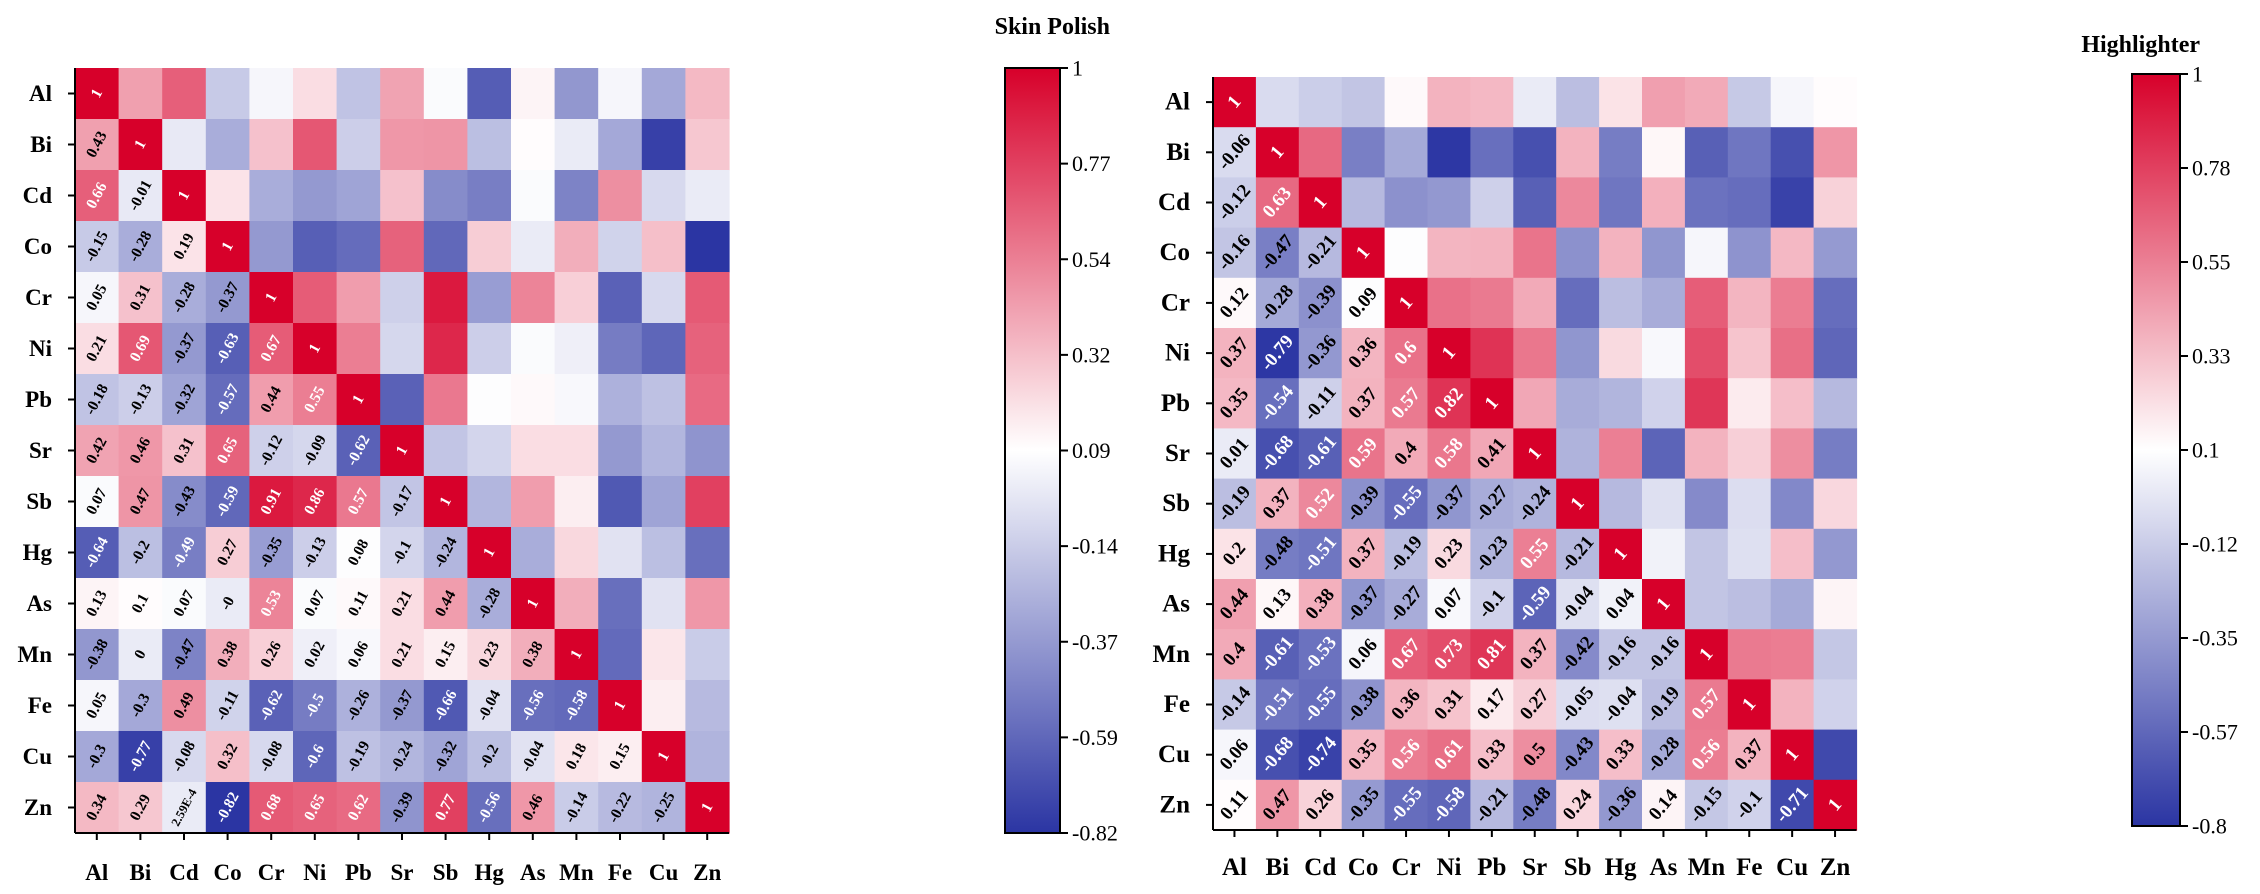 The width and height of the screenshot is (2260, 894). What do you see at coordinates (1578, 867) in the screenshot?
I see `column-label: Sb` at bounding box center [1578, 867].